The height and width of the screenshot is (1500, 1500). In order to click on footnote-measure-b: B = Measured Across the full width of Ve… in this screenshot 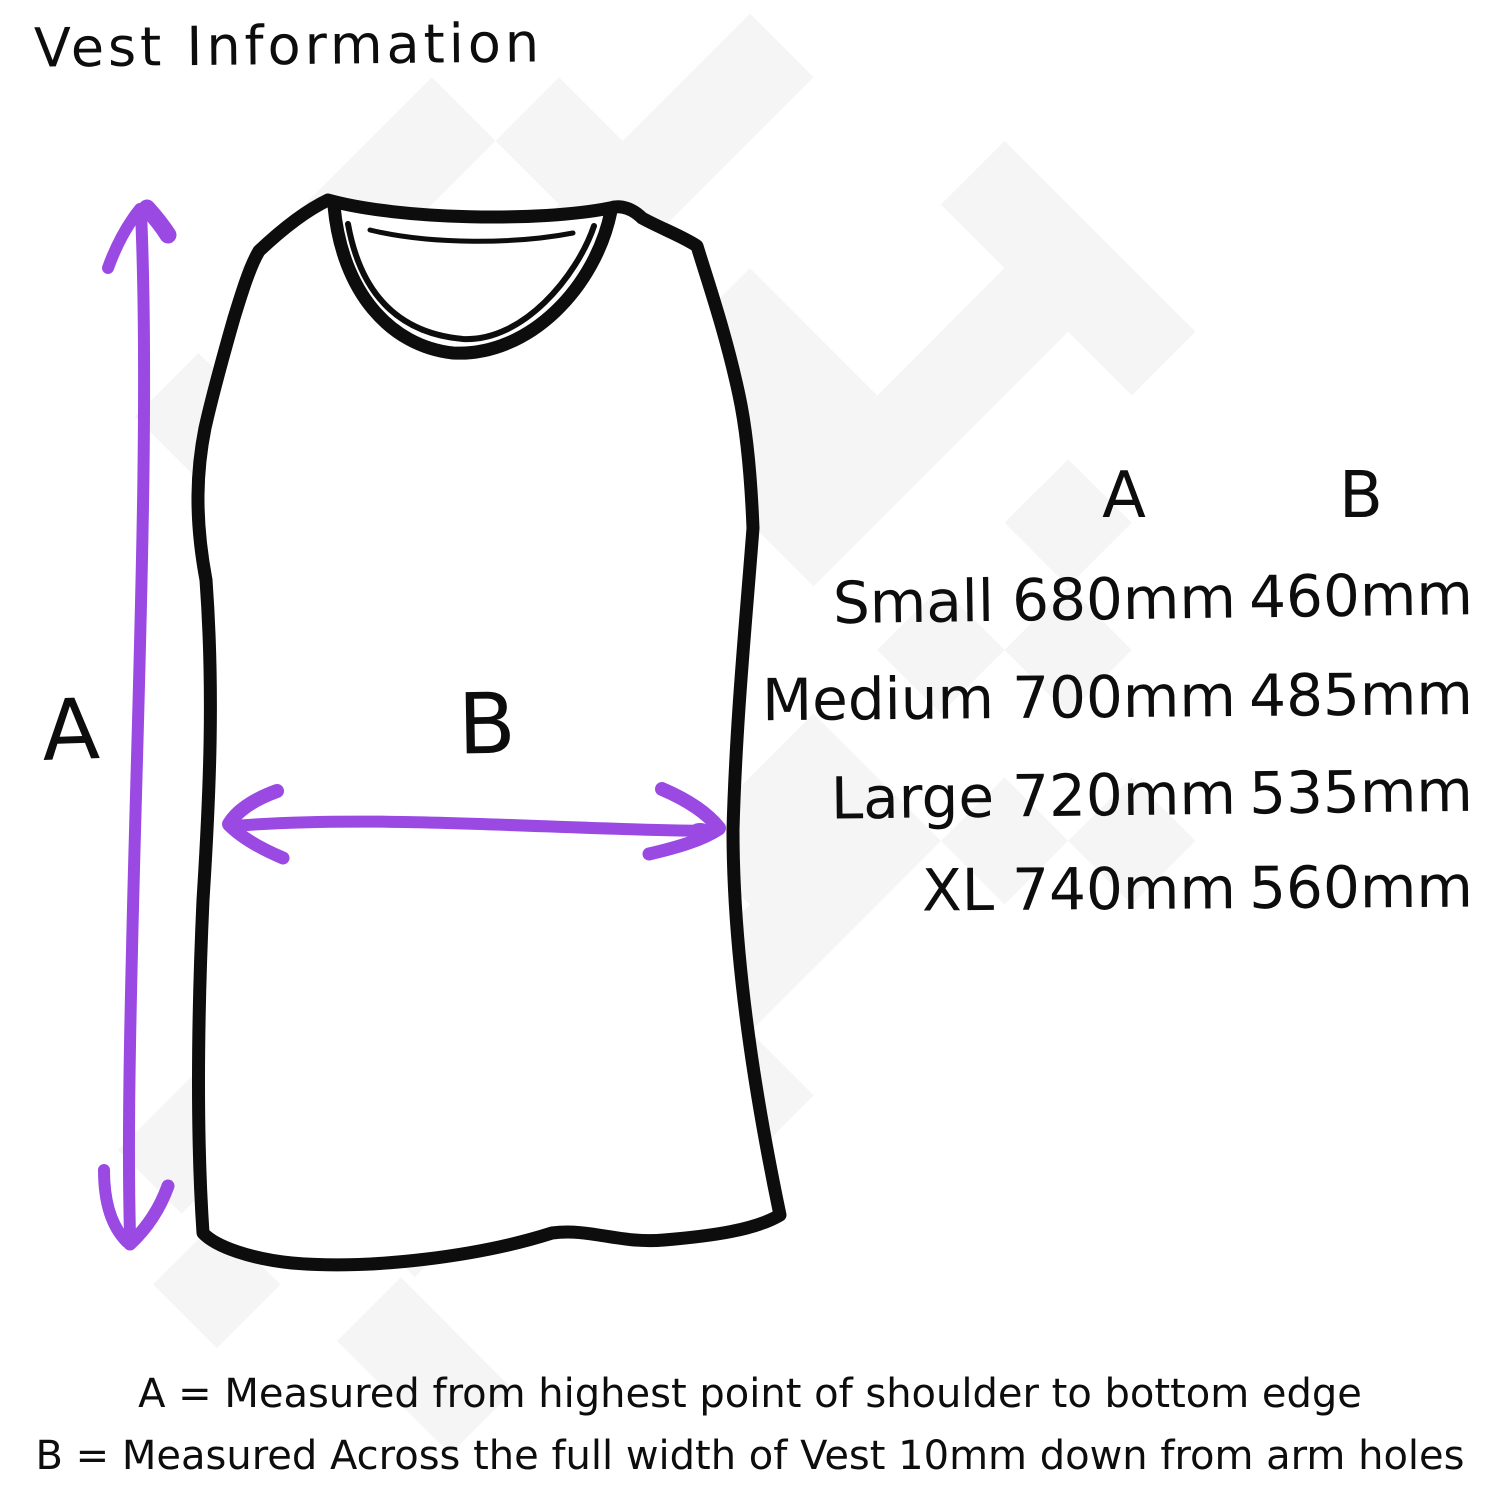, I will do `click(750, 1456)`.